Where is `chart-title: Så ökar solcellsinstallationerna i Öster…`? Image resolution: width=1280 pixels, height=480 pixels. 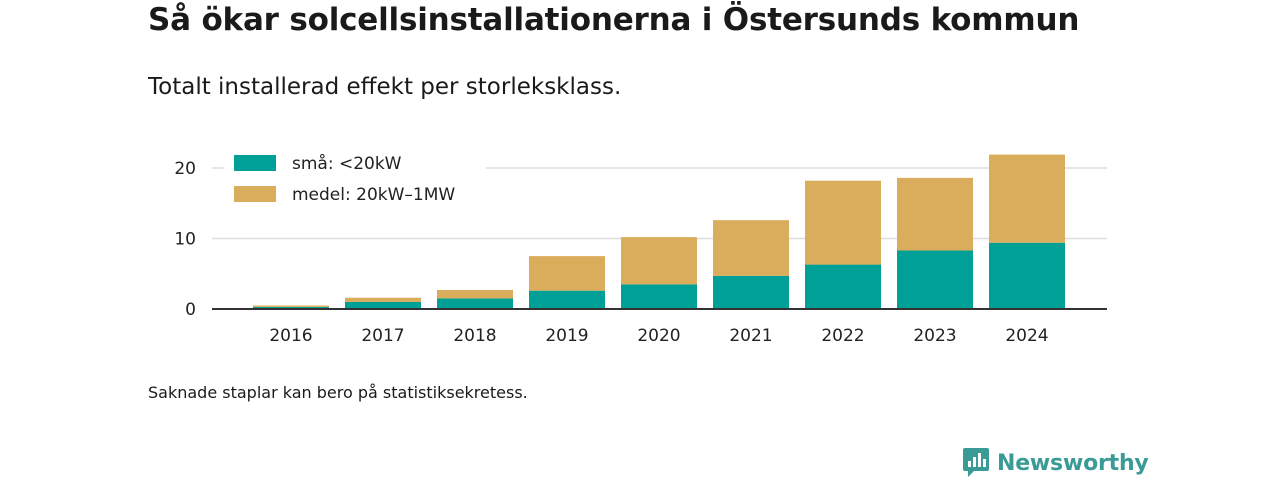
chart-title: Så ökar solcellsinstallationerna i Öster… is located at coordinates (614, 20).